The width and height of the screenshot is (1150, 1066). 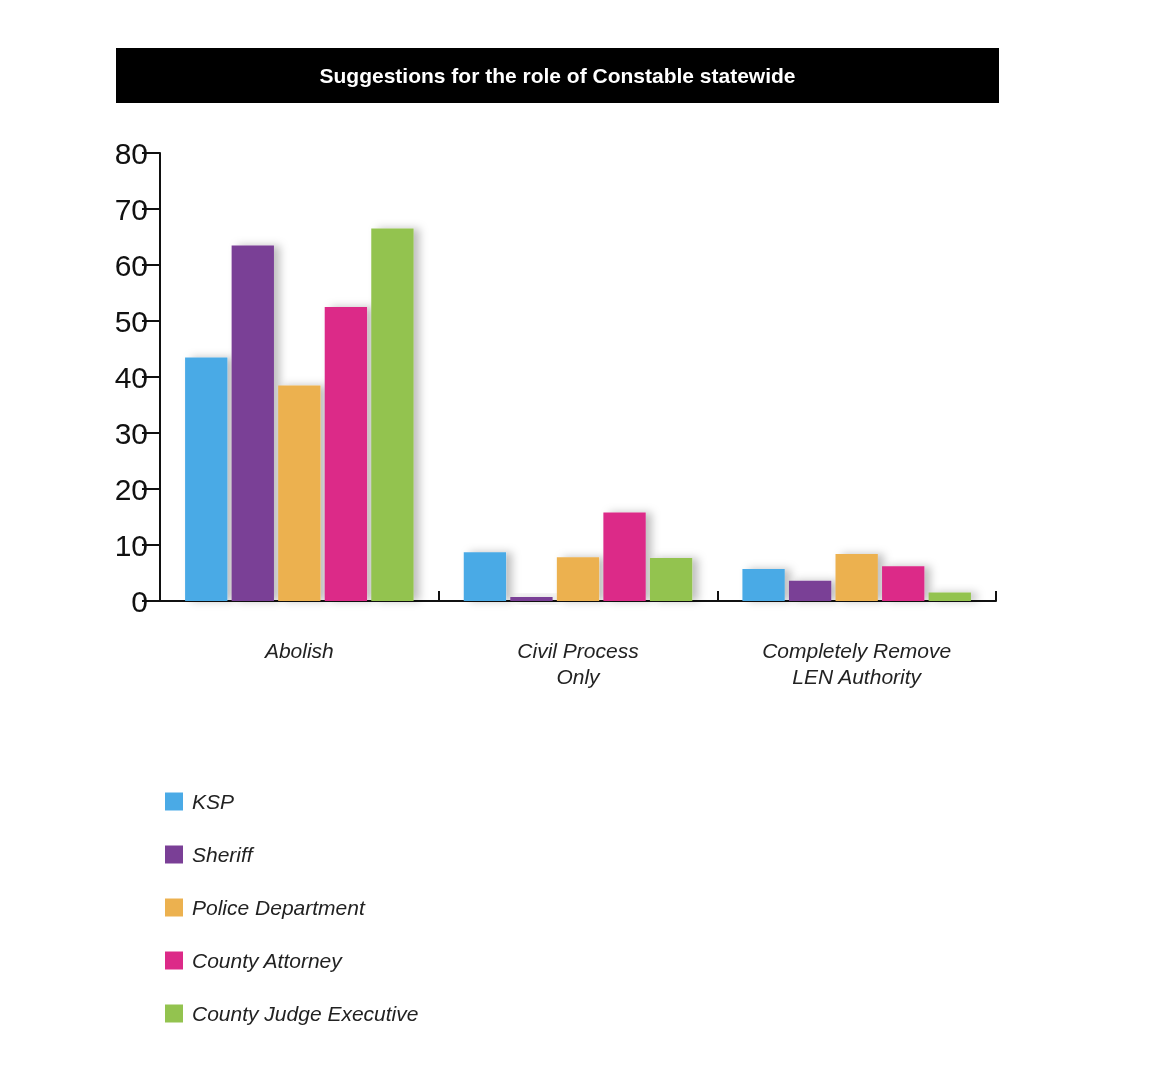 I want to click on y-tick-label: 20, so click(x=131, y=489).